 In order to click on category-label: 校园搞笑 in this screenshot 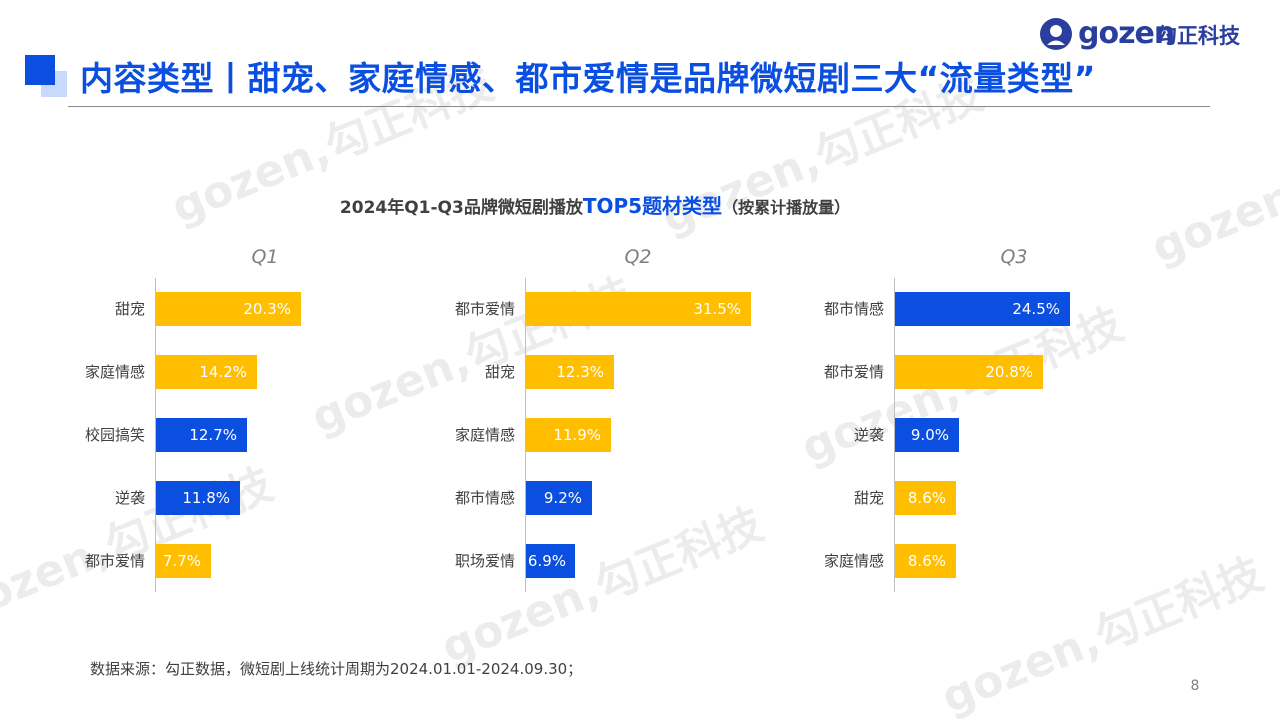, I will do `click(114, 435)`.